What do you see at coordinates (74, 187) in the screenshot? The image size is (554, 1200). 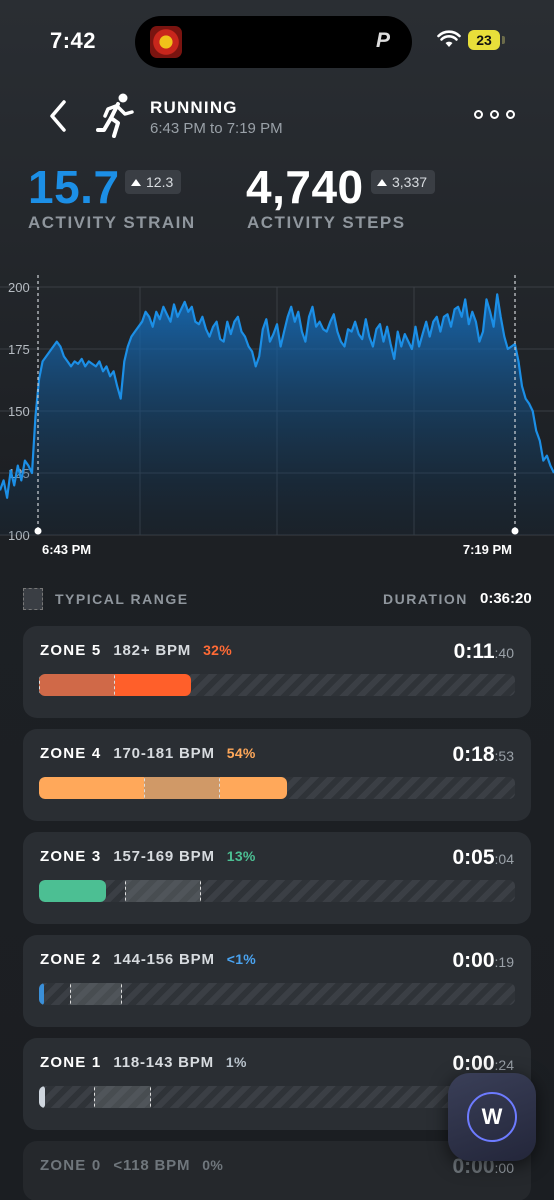 I see `strain-value: 15.7` at bounding box center [74, 187].